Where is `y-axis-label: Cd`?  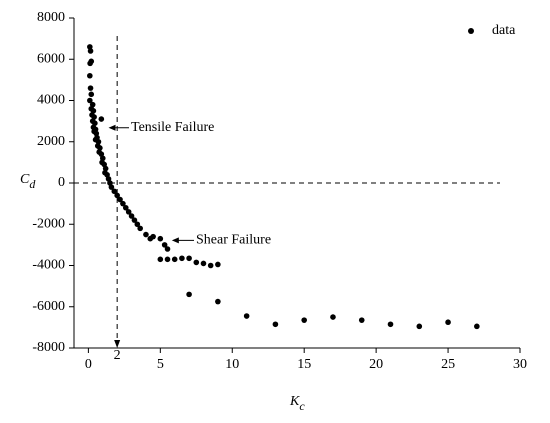 y-axis-label: Cd is located at coordinates (28, 181).